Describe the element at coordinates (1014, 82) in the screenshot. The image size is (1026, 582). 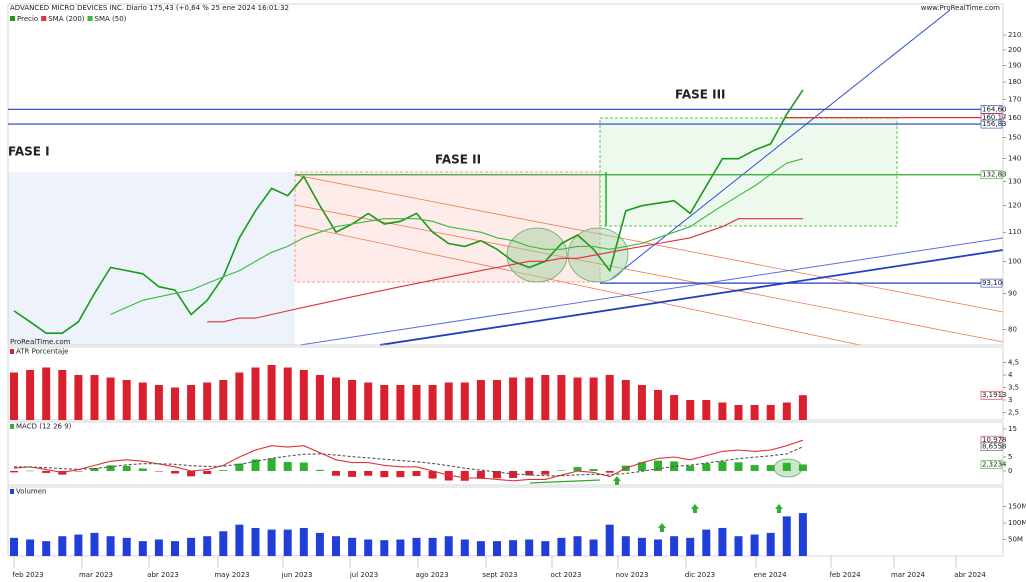
I see `y-tick-label: 180` at that location.